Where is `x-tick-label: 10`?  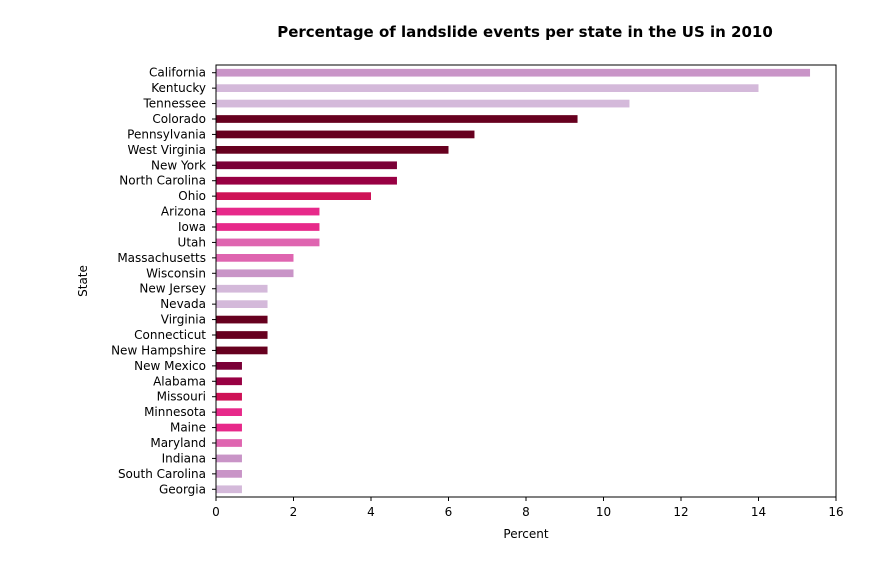
x-tick-label: 10 is located at coordinates (603, 512).